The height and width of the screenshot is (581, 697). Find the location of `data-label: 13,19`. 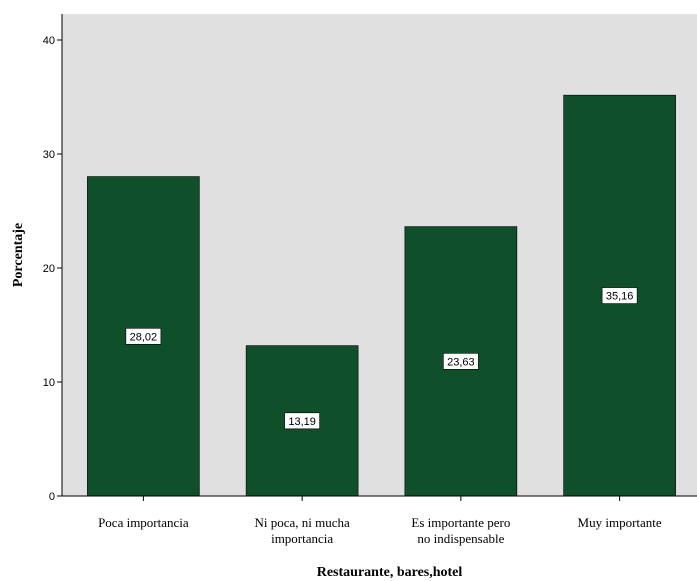

data-label: 13,19 is located at coordinates (302, 421).